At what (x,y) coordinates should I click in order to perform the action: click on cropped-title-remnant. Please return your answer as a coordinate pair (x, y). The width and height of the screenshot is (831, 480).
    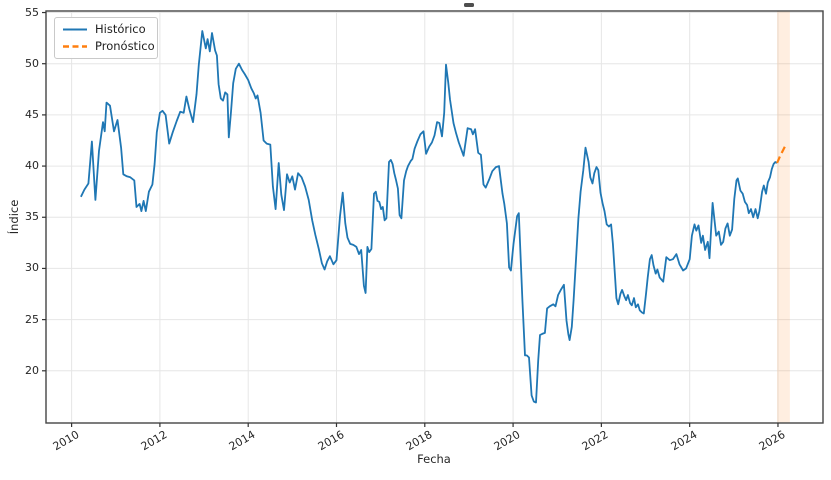
    Looking at the image, I should click on (469, 5).